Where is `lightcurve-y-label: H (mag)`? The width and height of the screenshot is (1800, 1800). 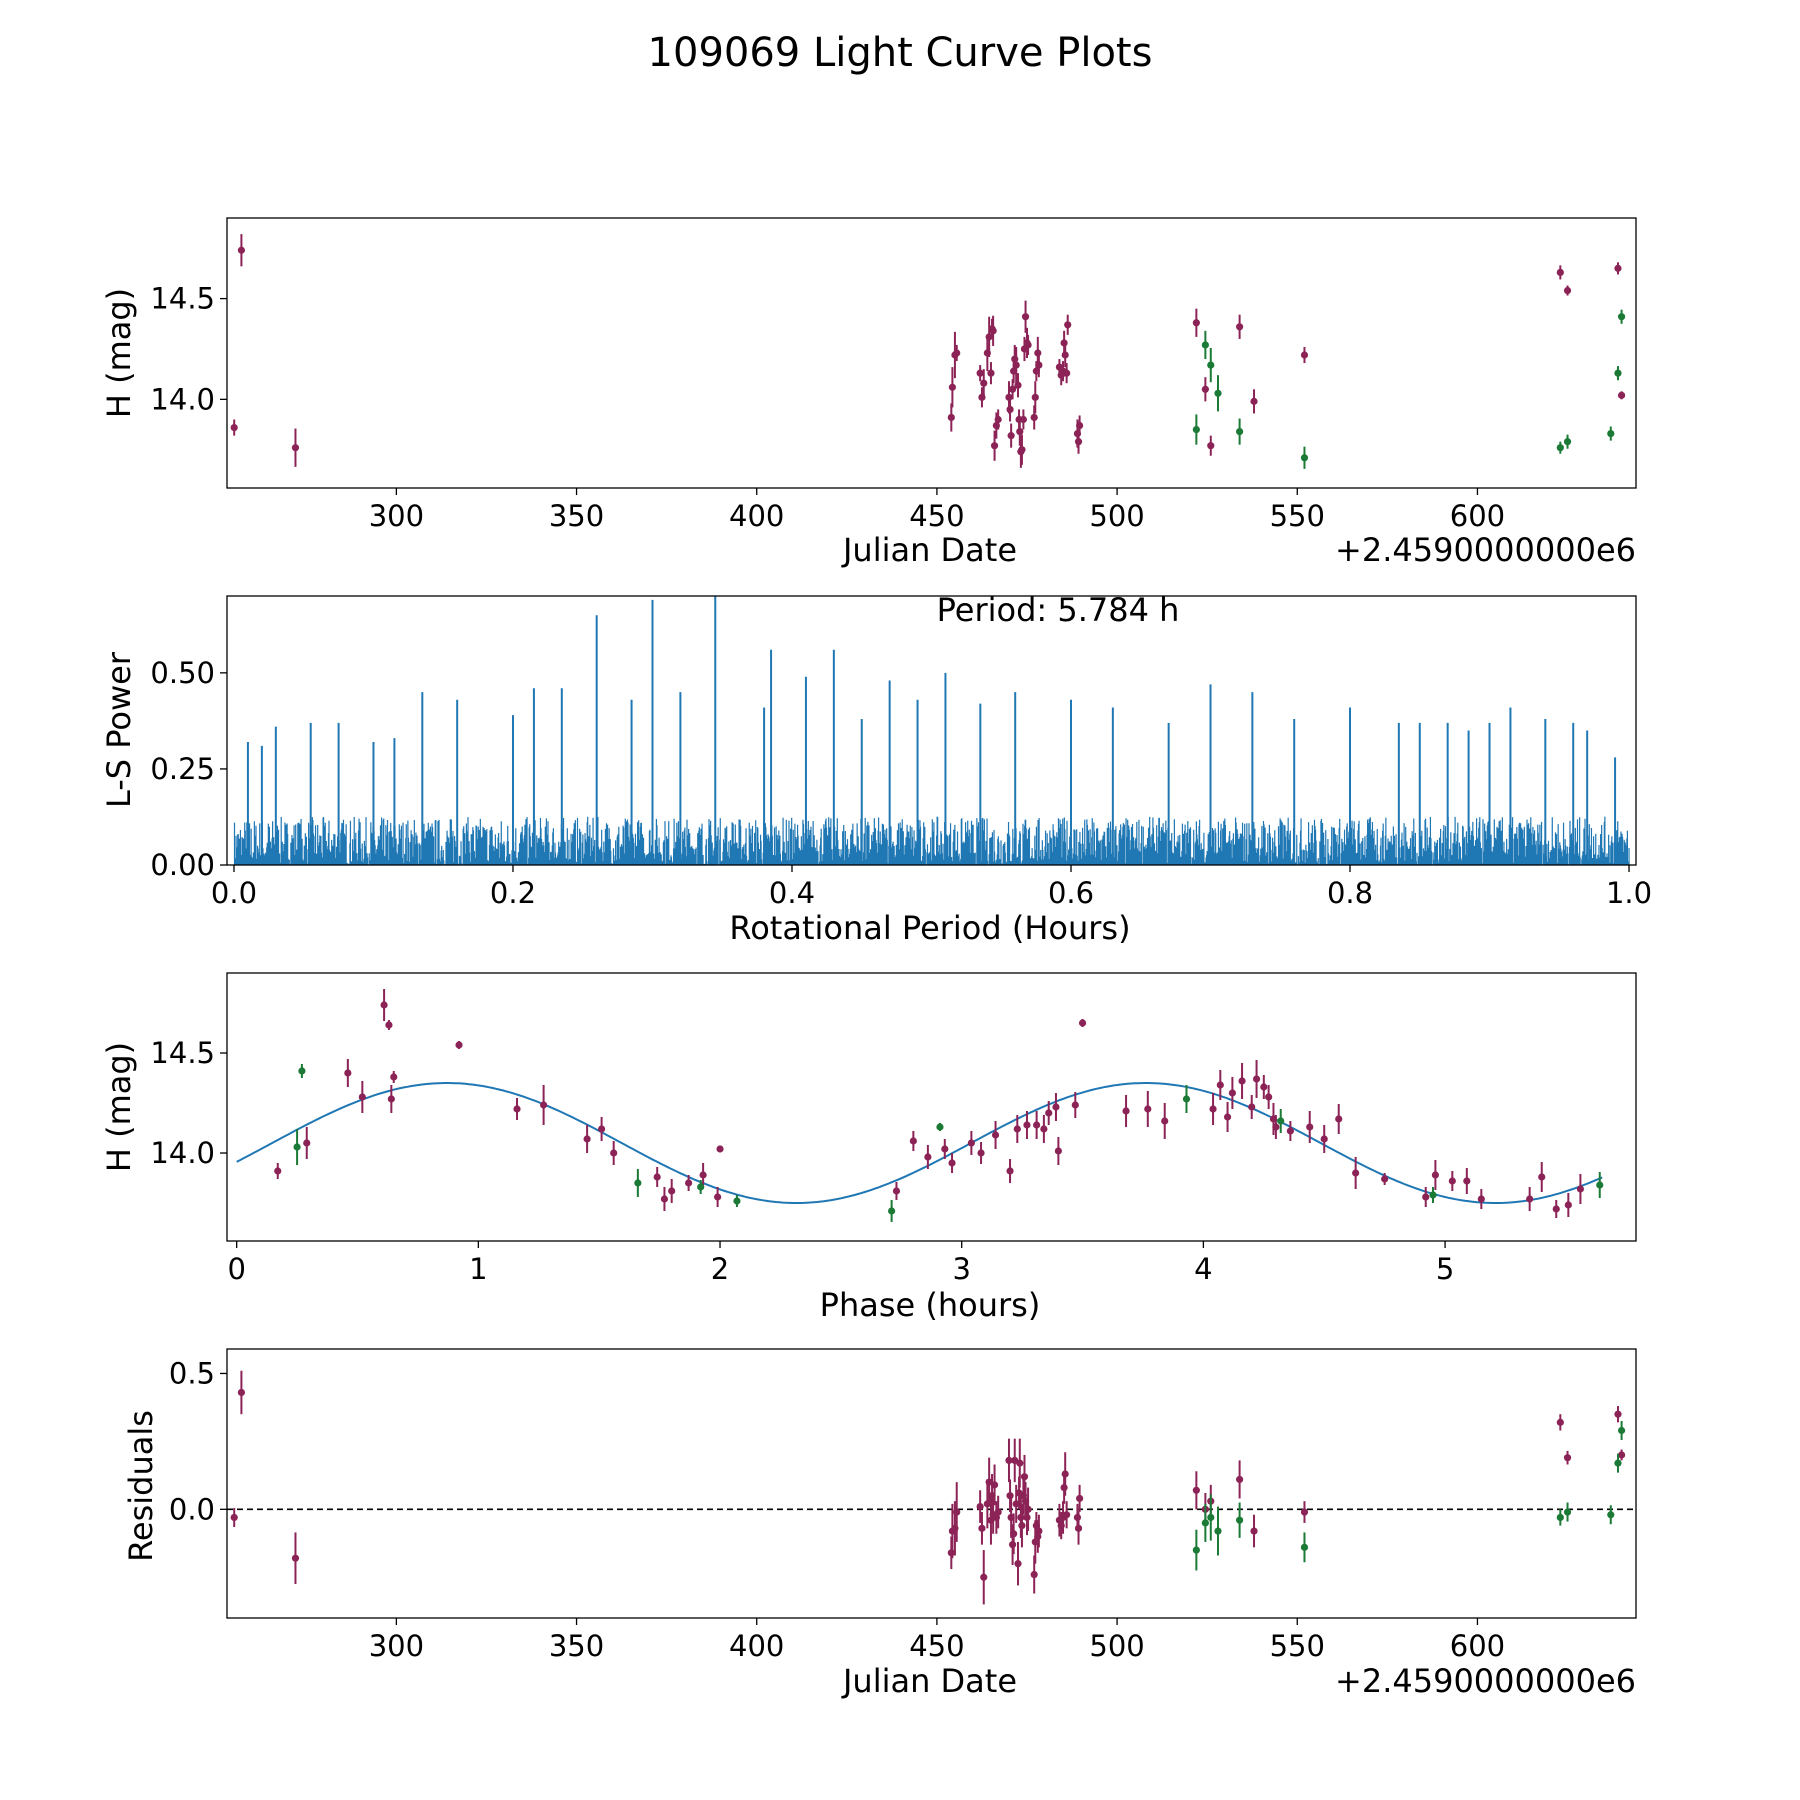 lightcurve-y-label: H (mag) is located at coordinates (119, 353).